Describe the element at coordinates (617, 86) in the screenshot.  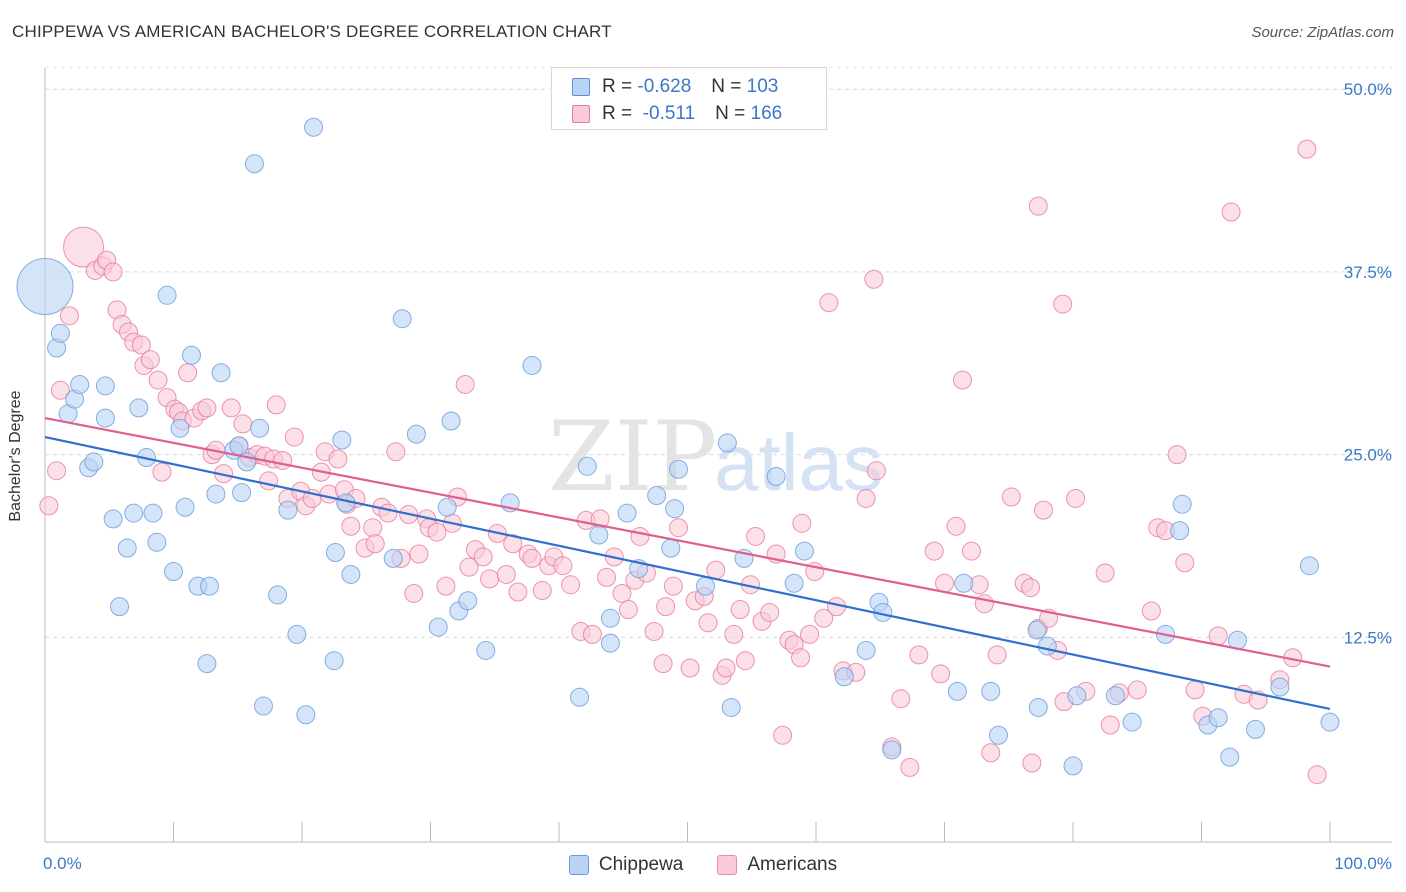
I see `legend-r-label: R =` at that location.